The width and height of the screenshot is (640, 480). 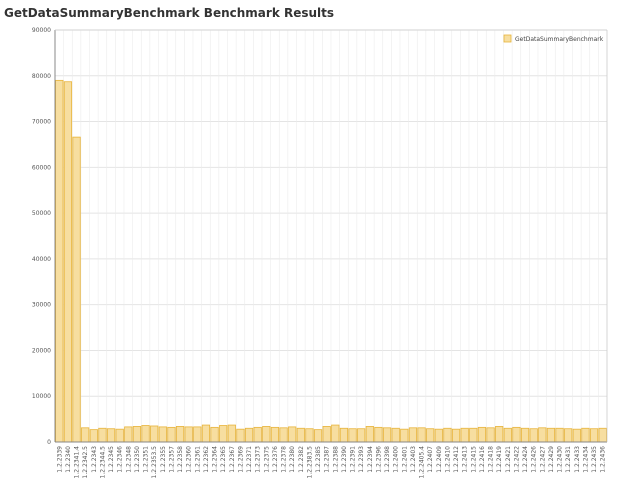 What do you see at coordinates (85, 462) in the screenshot?
I see `x-tick-label: 1.2.2342.5` at bounding box center [85, 462].